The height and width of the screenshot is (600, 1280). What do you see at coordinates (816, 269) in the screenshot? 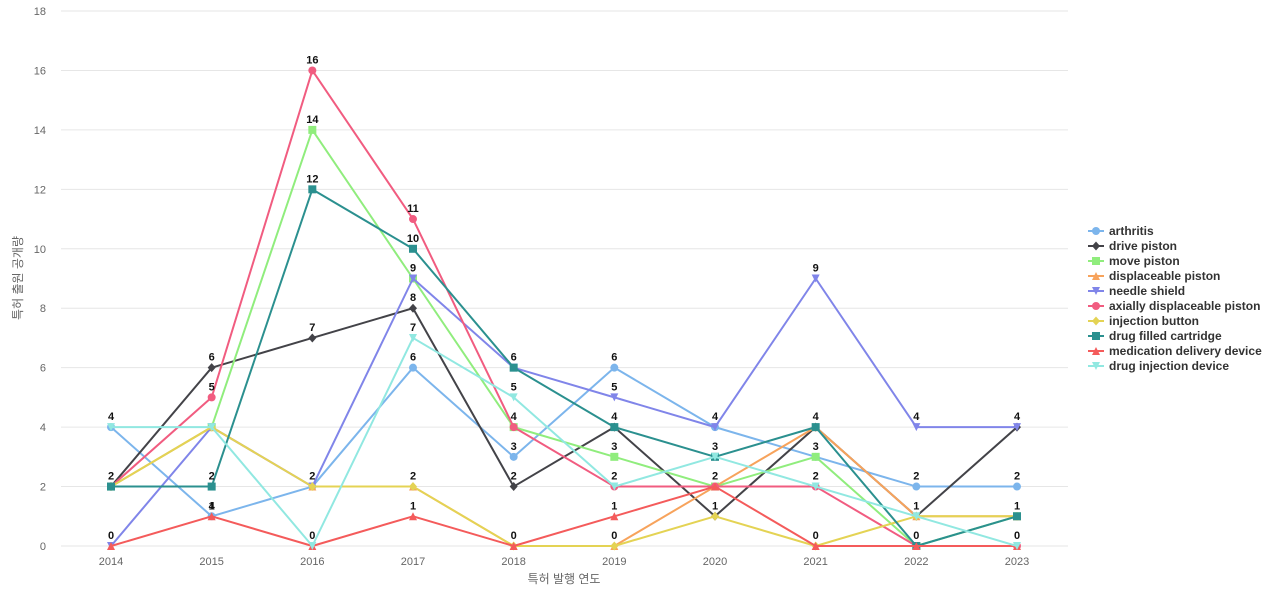
I see `data-label: 9` at bounding box center [816, 269].